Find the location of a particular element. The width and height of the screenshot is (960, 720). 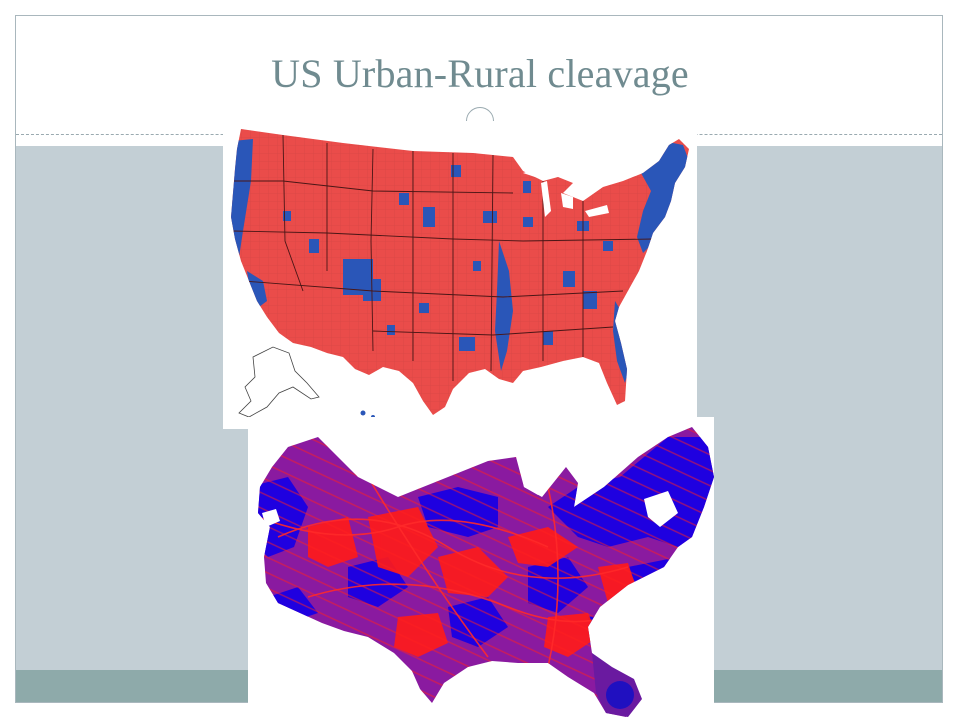

cartogram-tail is located at coordinates (617, 685).